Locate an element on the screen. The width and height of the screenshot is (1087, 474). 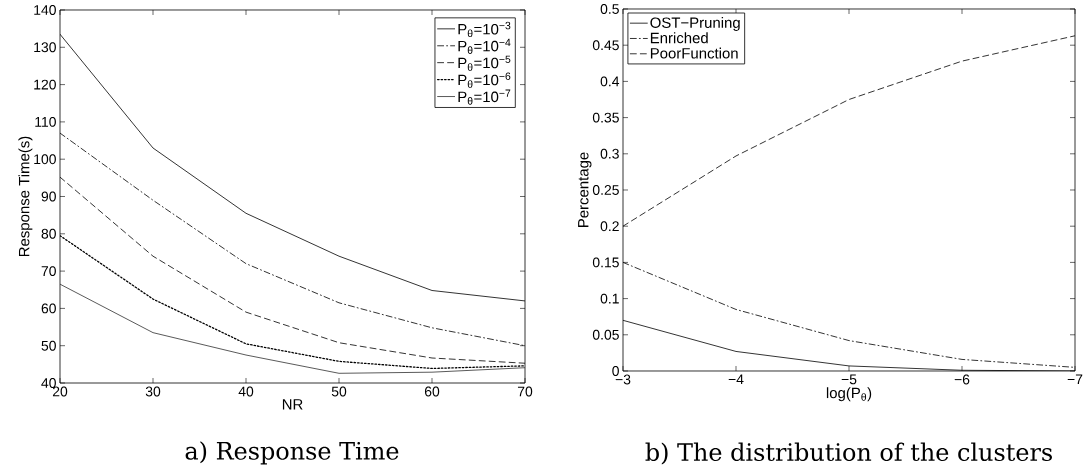
y-tick-label: 0 is located at coordinates (615, 371).